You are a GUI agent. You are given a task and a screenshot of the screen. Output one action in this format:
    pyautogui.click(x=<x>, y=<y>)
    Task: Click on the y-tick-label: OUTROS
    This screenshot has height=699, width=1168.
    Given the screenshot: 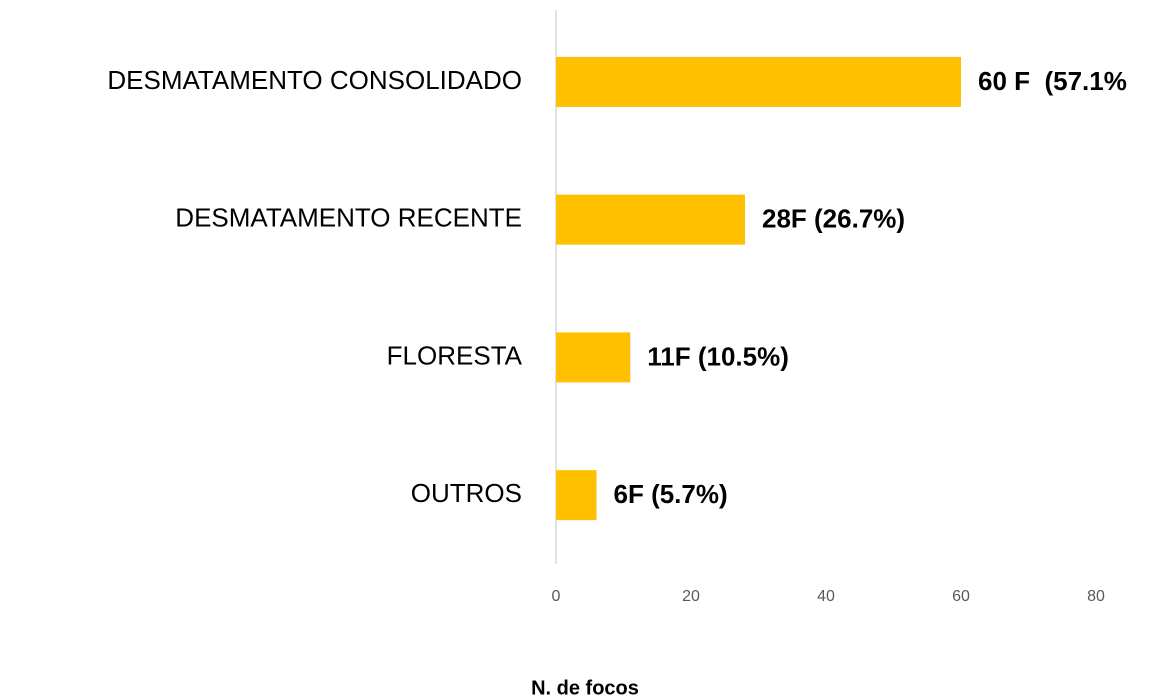 What is the action you would take?
    pyautogui.click(x=466, y=493)
    